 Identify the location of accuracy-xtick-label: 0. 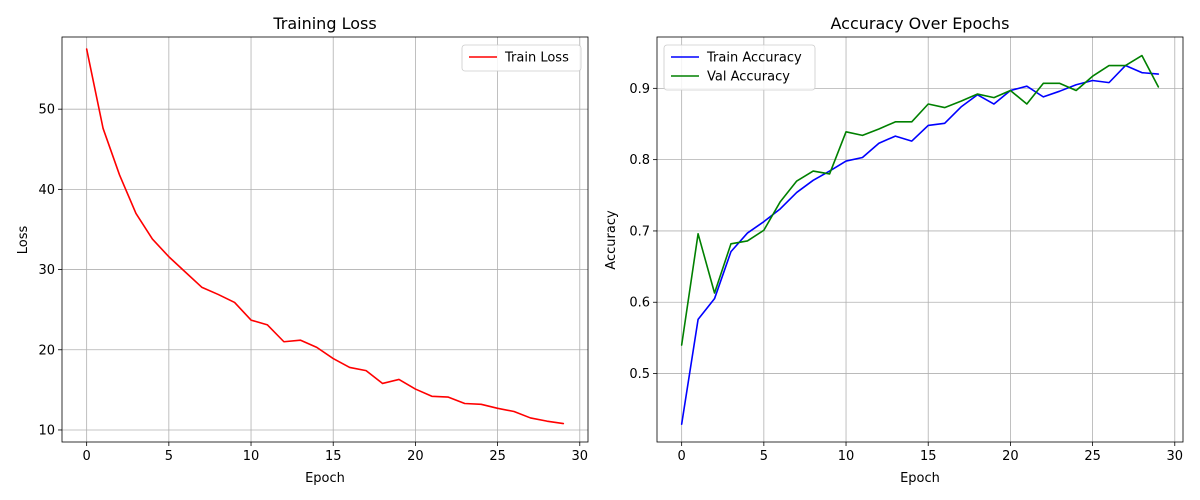
(682, 456).